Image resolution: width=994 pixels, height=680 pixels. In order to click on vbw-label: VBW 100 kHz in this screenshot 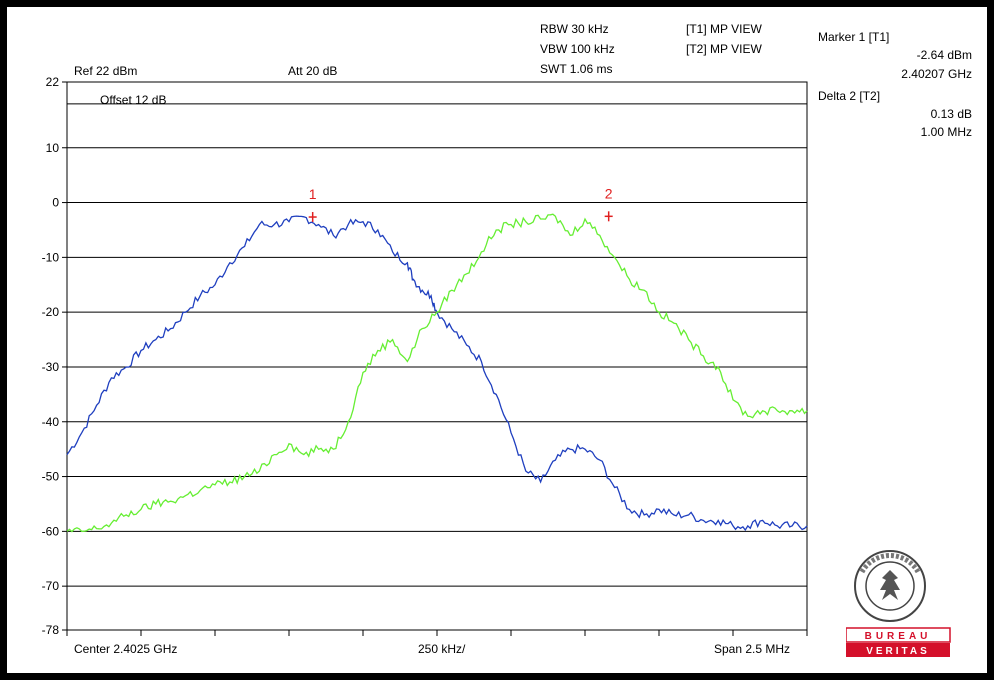, I will do `click(577, 49)`.